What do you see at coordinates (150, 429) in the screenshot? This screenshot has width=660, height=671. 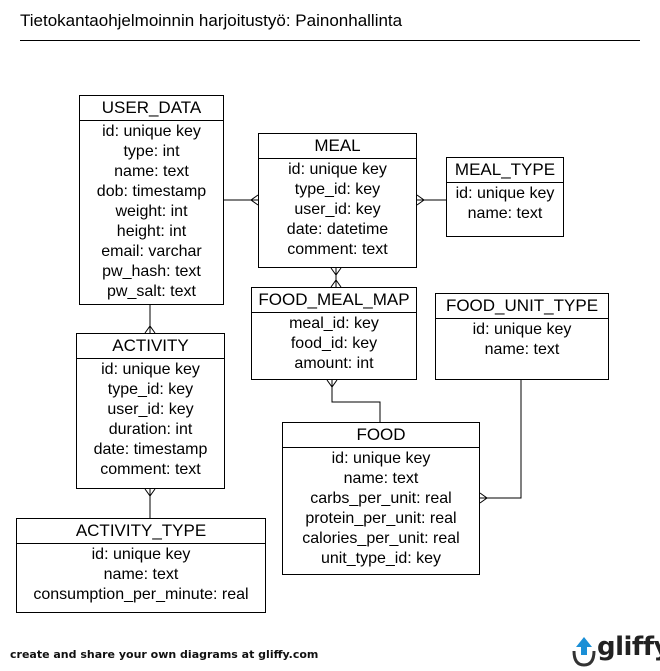 I see `entity-activity-field: duration: int` at bounding box center [150, 429].